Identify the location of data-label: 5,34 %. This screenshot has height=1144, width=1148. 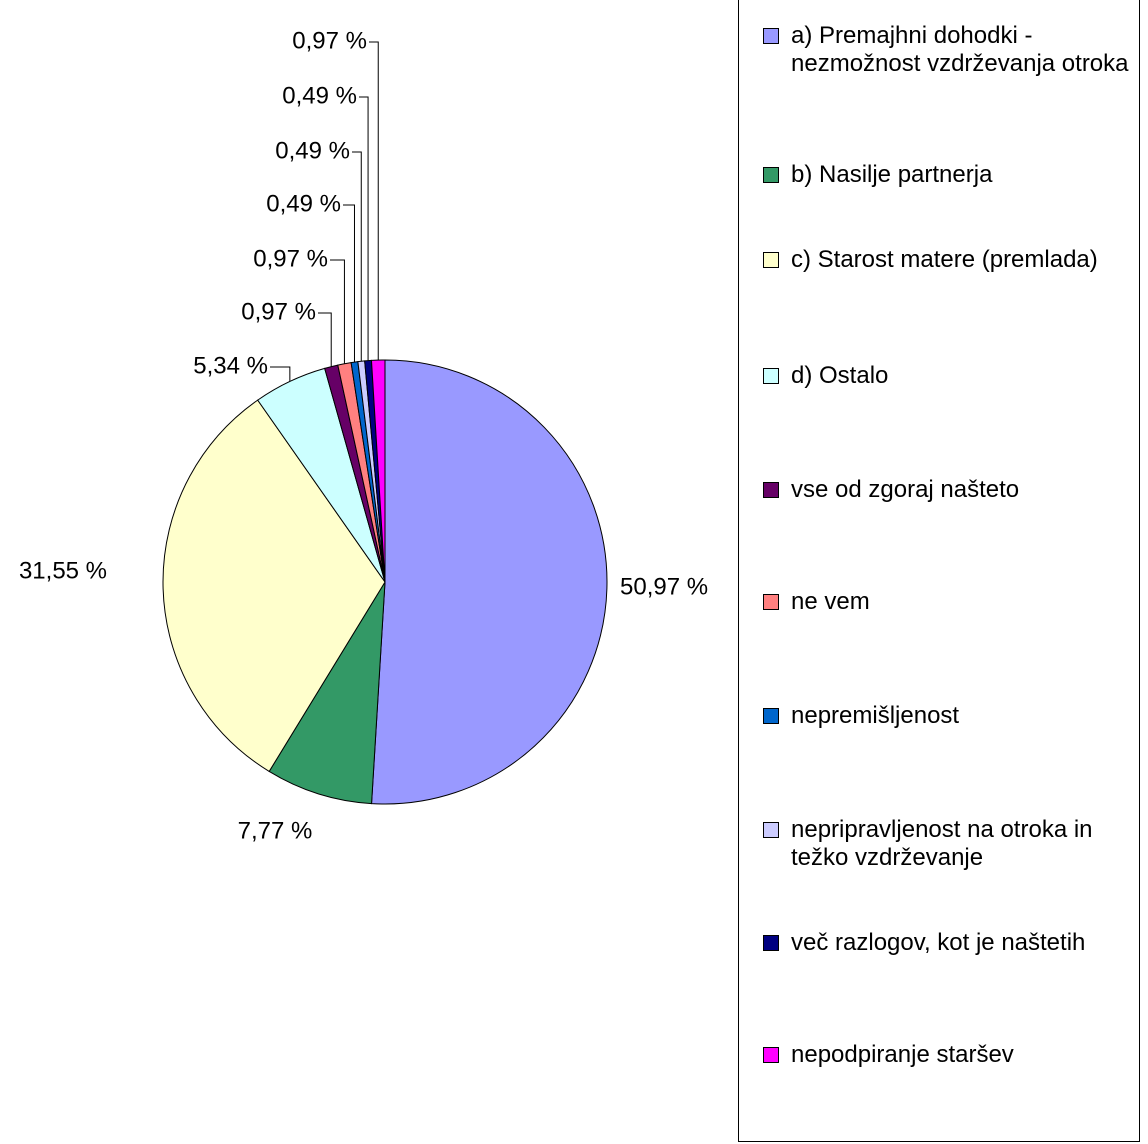
(230, 365).